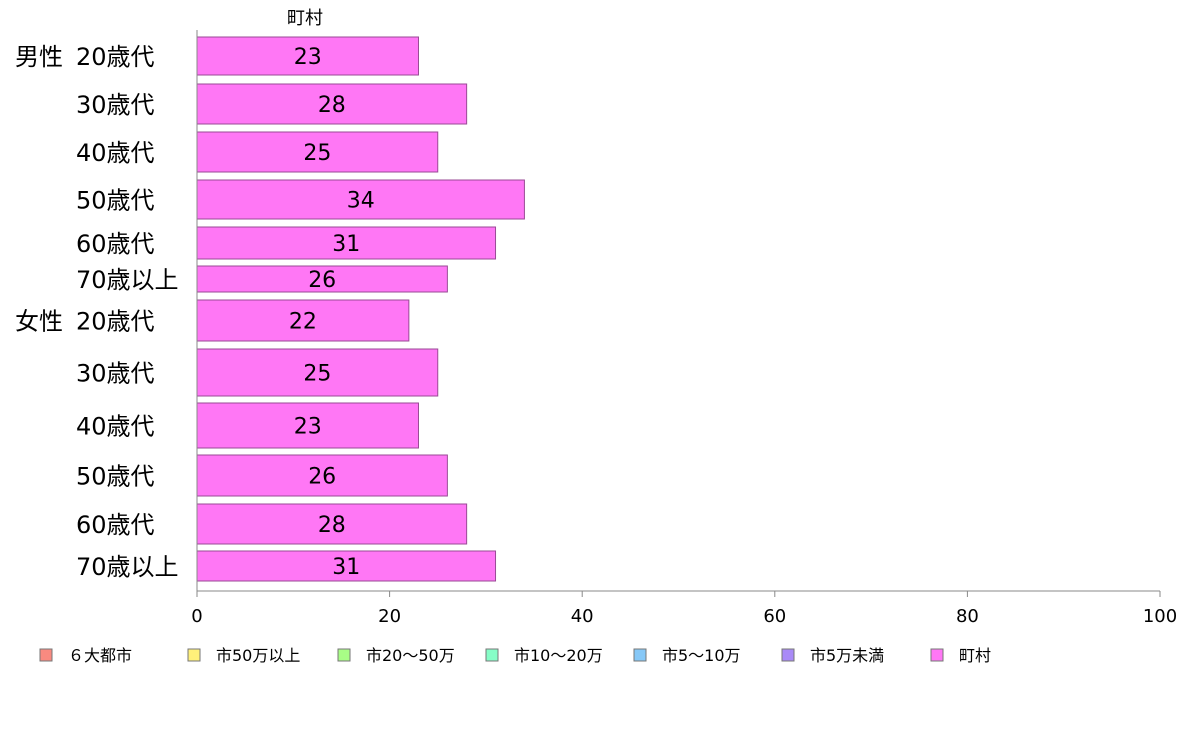 The image size is (1188, 736). I want to click on chart-title: 町村, so click(305, 18).